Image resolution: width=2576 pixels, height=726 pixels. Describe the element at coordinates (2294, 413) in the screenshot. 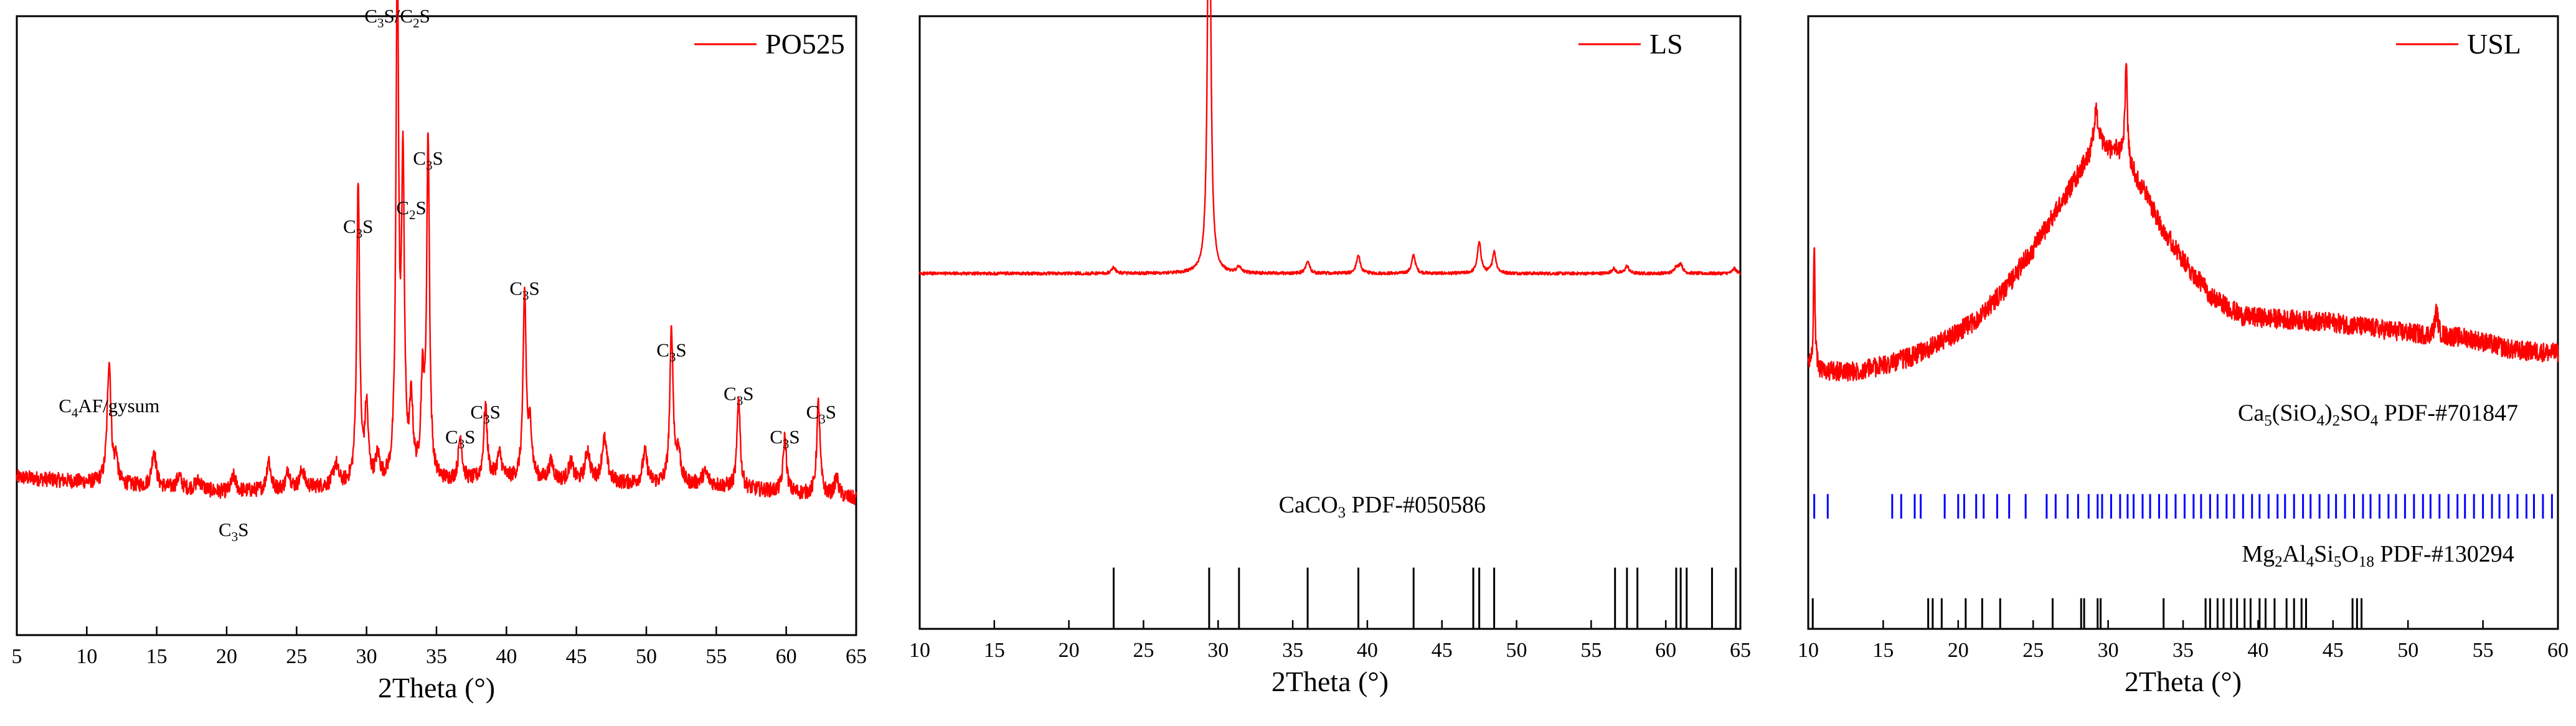

I see `reference-label-part: (SiO` at that location.